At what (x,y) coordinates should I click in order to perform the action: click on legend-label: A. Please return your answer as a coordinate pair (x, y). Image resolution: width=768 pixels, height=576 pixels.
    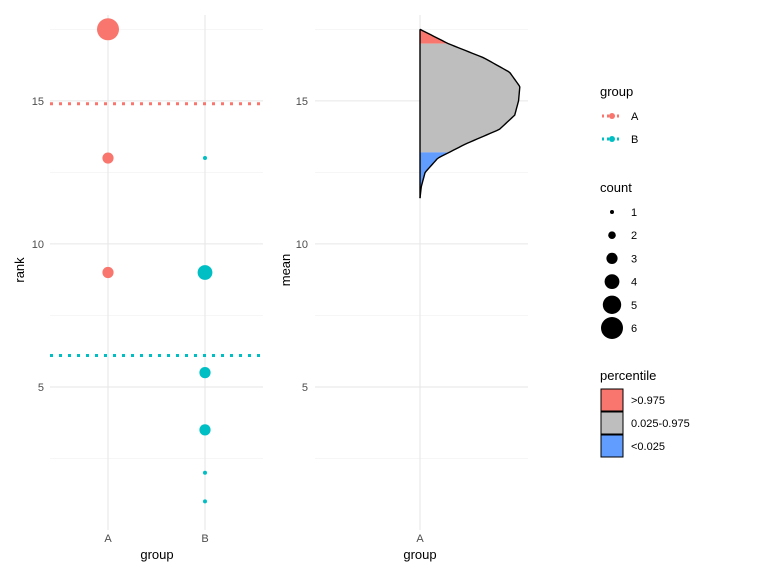
    Looking at the image, I should click on (635, 117).